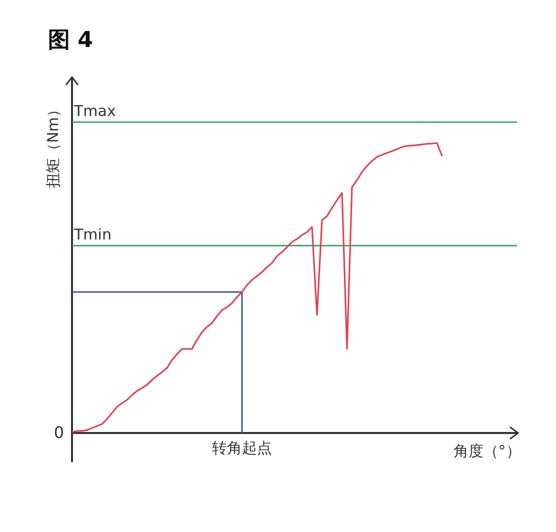 This screenshot has width=556, height=532. What do you see at coordinates (59, 432) in the screenshot?
I see `text: 0` at bounding box center [59, 432].